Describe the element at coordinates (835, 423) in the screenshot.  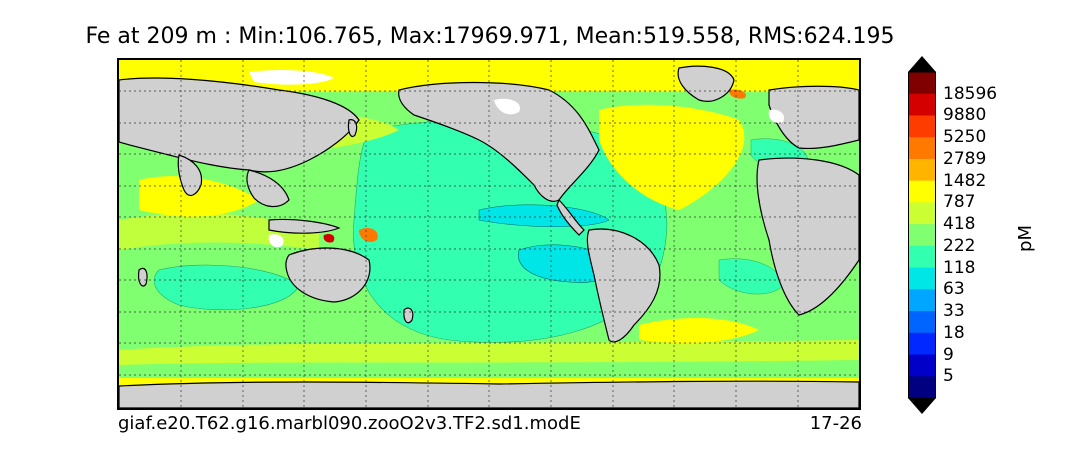
I see `years-label: 17-26` at that location.